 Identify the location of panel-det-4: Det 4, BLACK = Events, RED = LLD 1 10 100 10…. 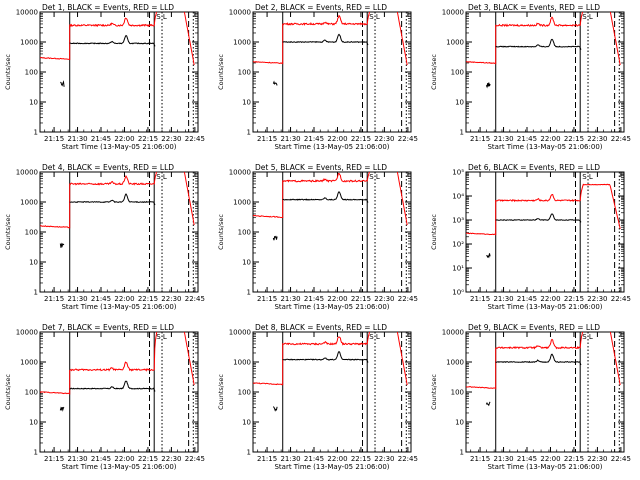
(104, 237).